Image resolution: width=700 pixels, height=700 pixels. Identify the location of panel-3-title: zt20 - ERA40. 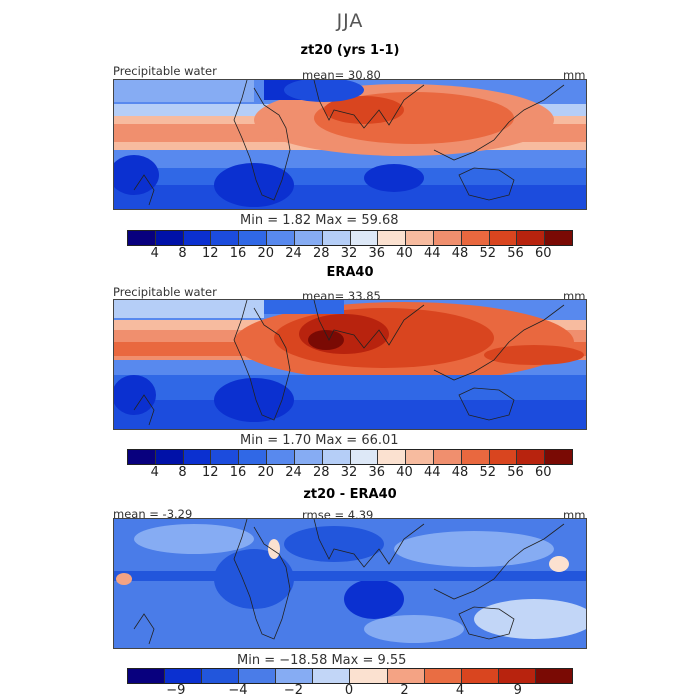
(350, 494).